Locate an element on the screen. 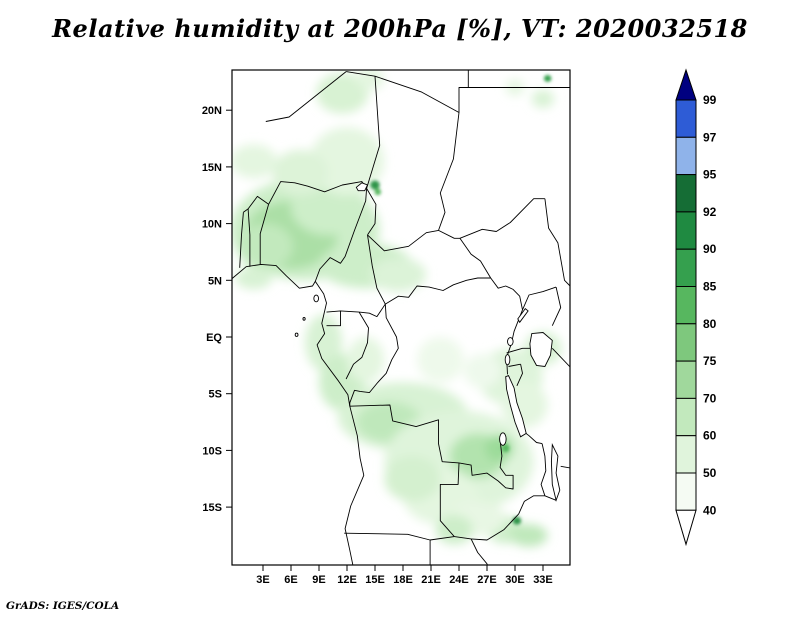  x-axis-tick-label: 6E is located at coordinates (290, 580).